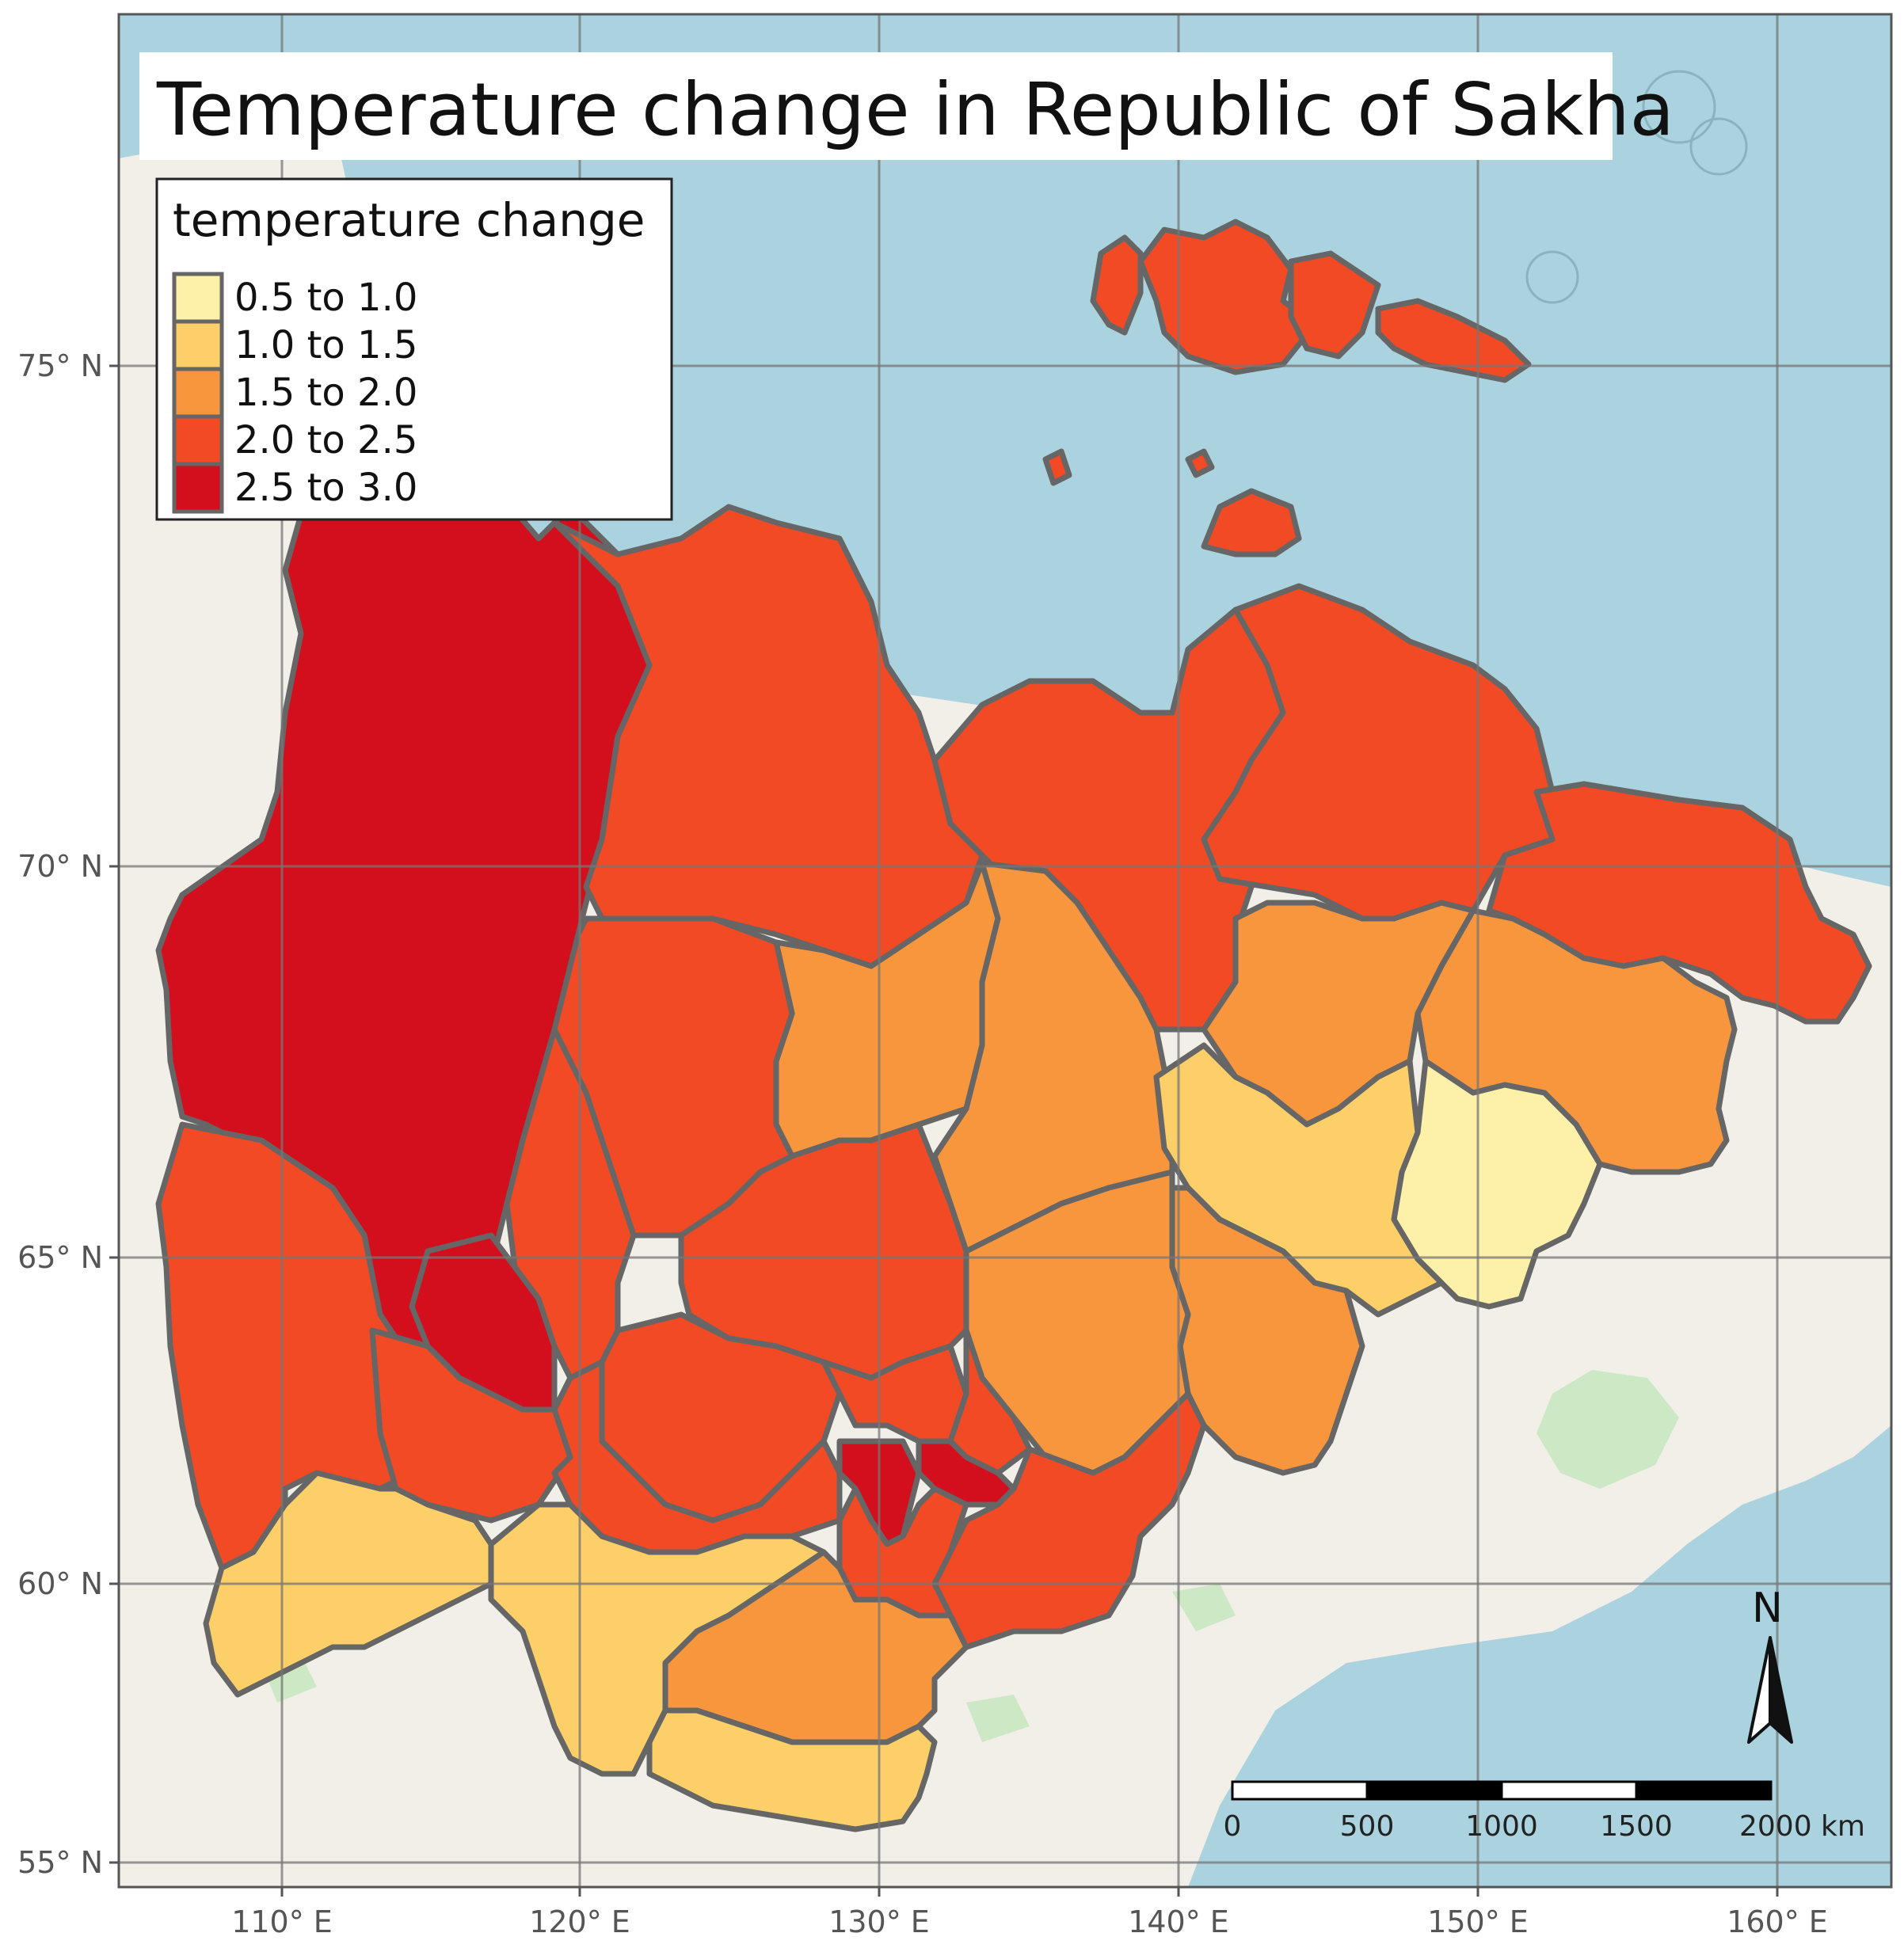  Describe the element at coordinates (60, 1114) in the screenshot. I see `latitude-axis: 75° N 70° N 65° N 60° N 55° N` at that location.